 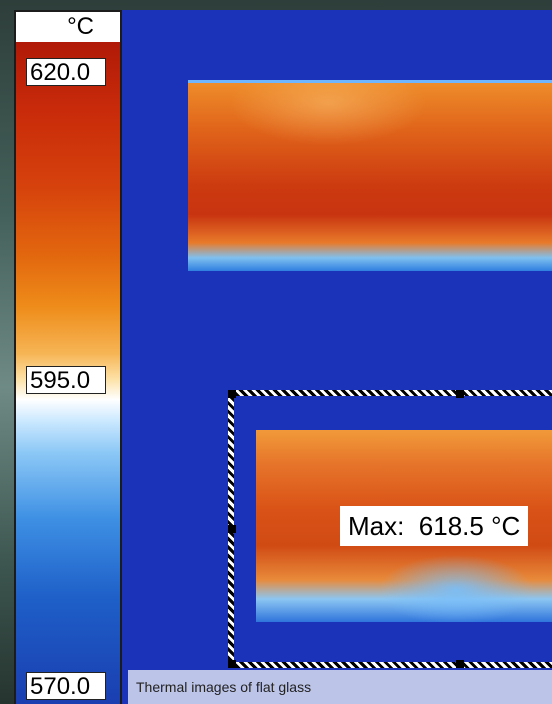 What do you see at coordinates (68, 27) in the screenshot?
I see `scale-unit-label: °C` at bounding box center [68, 27].